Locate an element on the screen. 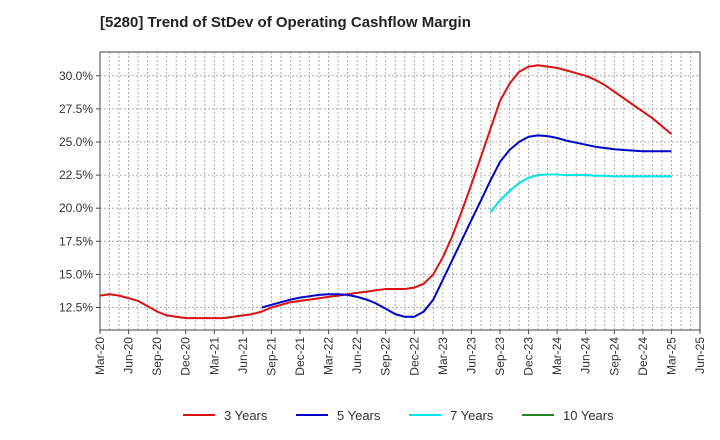  legend-label-5-years: 5 Years is located at coordinates (359, 415).